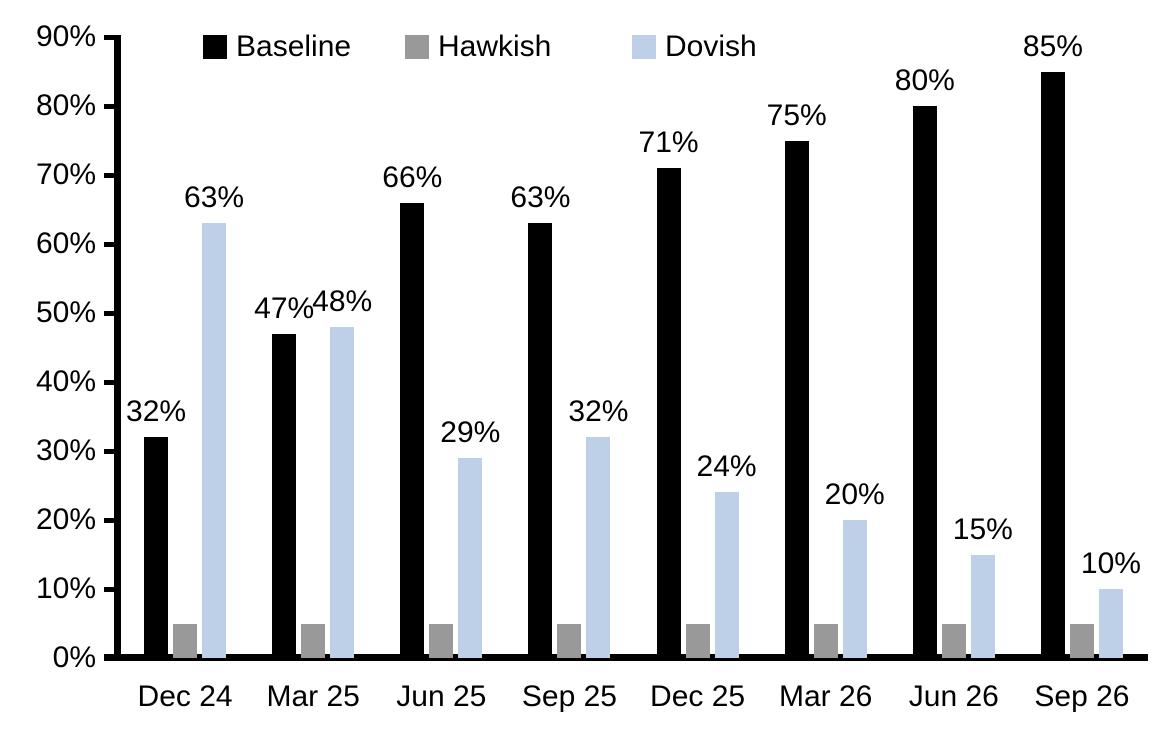  I want to click on bar-value-label-dovish-dec-24: 63%, so click(214, 198).